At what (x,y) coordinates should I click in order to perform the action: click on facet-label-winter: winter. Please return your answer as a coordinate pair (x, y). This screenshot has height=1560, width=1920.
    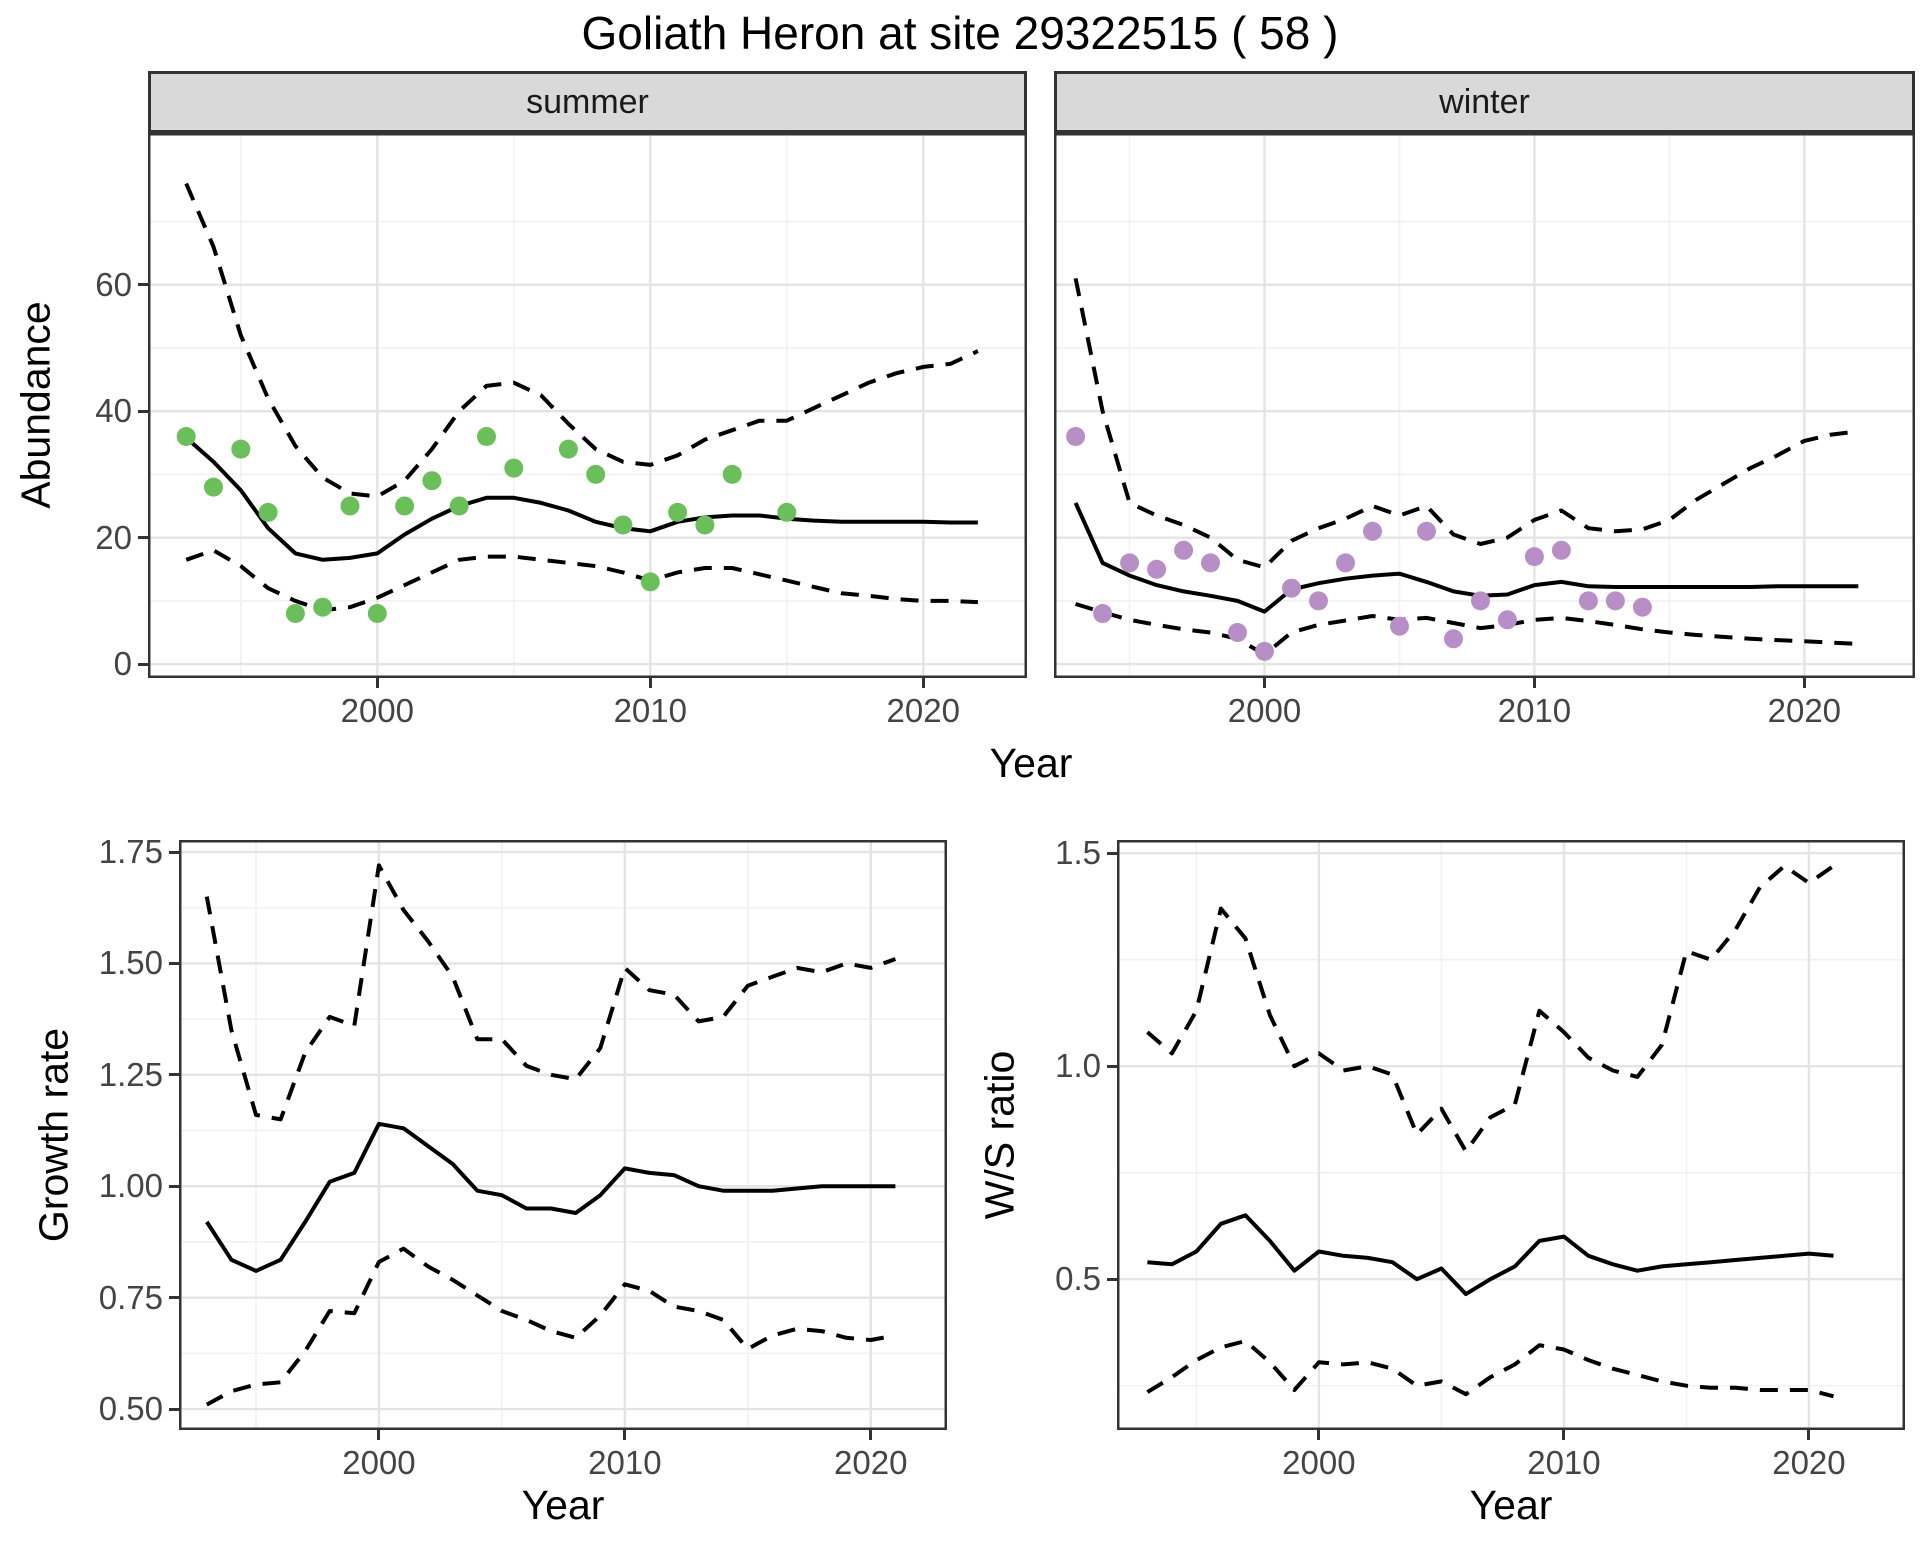
    Looking at the image, I should click on (1484, 101).